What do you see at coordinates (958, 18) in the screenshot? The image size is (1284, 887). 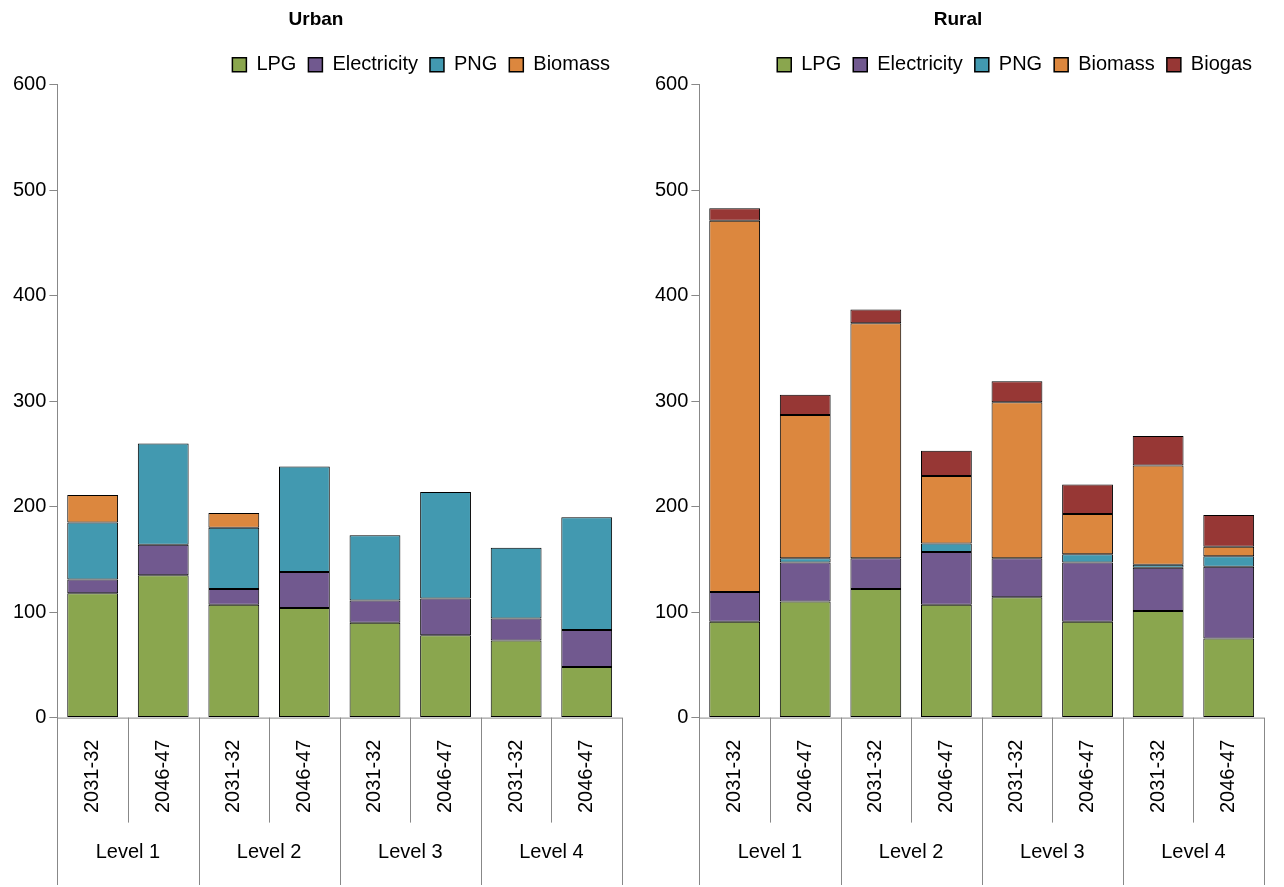 I see `chart-title: Rural` at bounding box center [958, 18].